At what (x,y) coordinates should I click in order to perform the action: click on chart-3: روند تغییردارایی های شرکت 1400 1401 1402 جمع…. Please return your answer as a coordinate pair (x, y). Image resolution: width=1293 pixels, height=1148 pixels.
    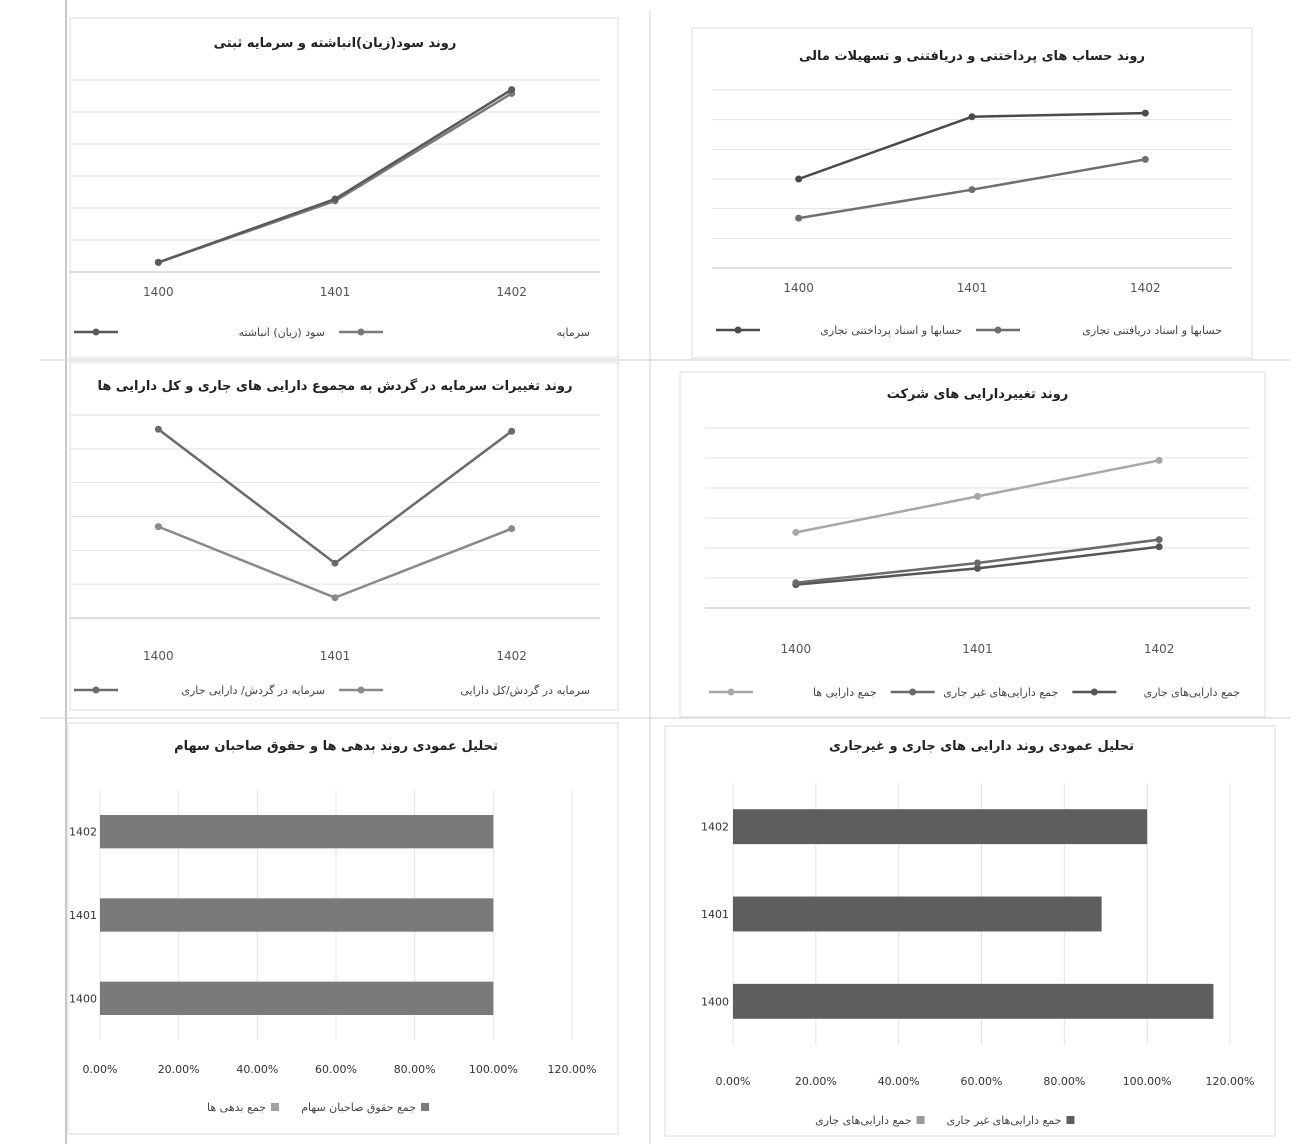
    Looking at the image, I should click on (972, 544).